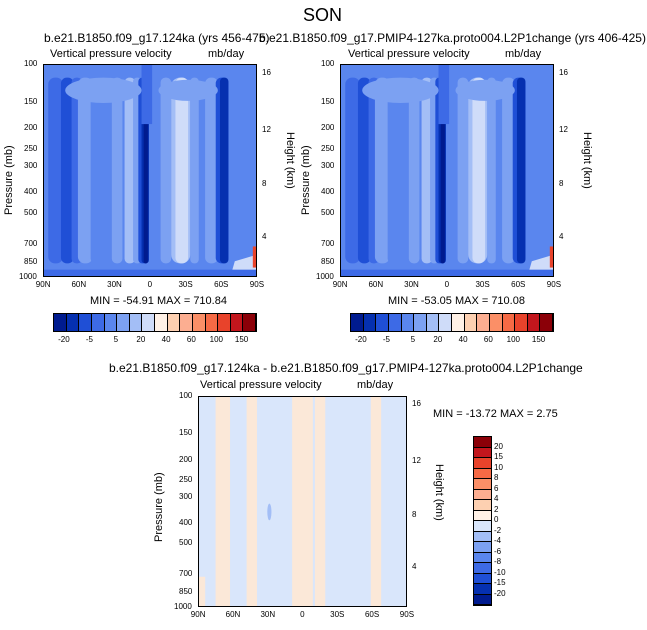 This screenshot has height=630, width=647. I want to click on field-warm-band, so click(223, 501).